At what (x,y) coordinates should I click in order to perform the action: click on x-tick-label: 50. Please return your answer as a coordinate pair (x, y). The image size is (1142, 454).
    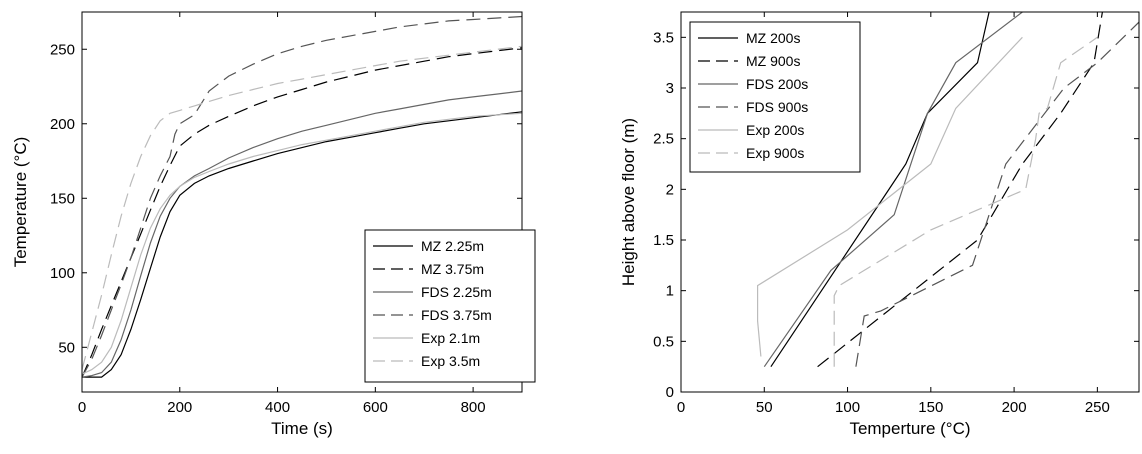
    Looking at the image, I should click on (764, 407).